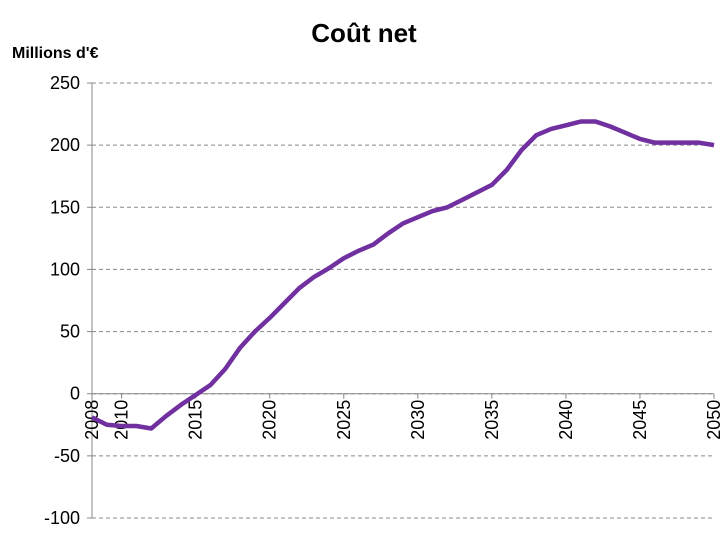 The width and height of the screenshot is (726, 534). What do you see at coordinates (65, 269) in the screenshot?
I see `y-tick-label: 100` at bounding box center [65, 269].